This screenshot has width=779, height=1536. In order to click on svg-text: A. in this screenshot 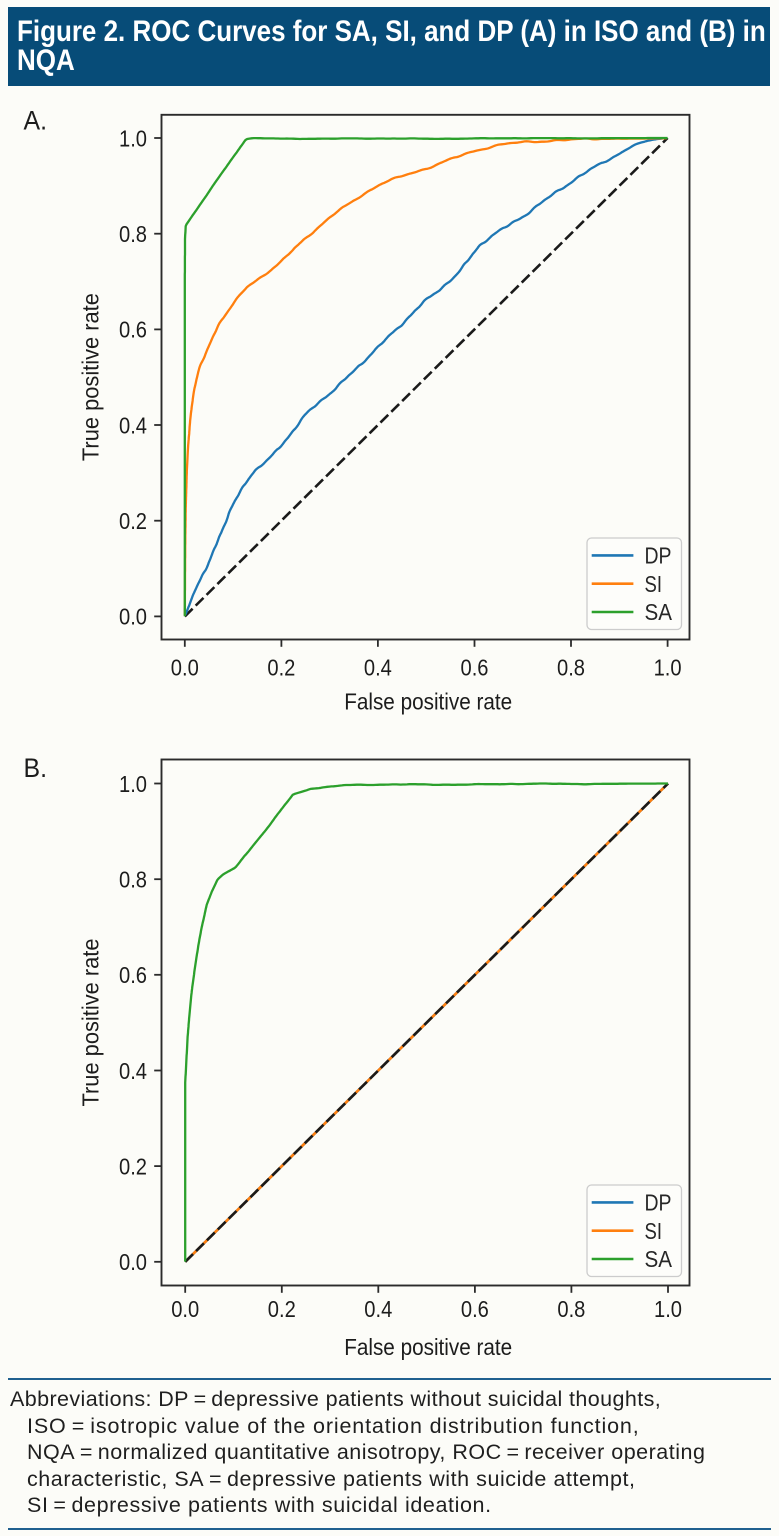, I will do `click(36, 121)`.